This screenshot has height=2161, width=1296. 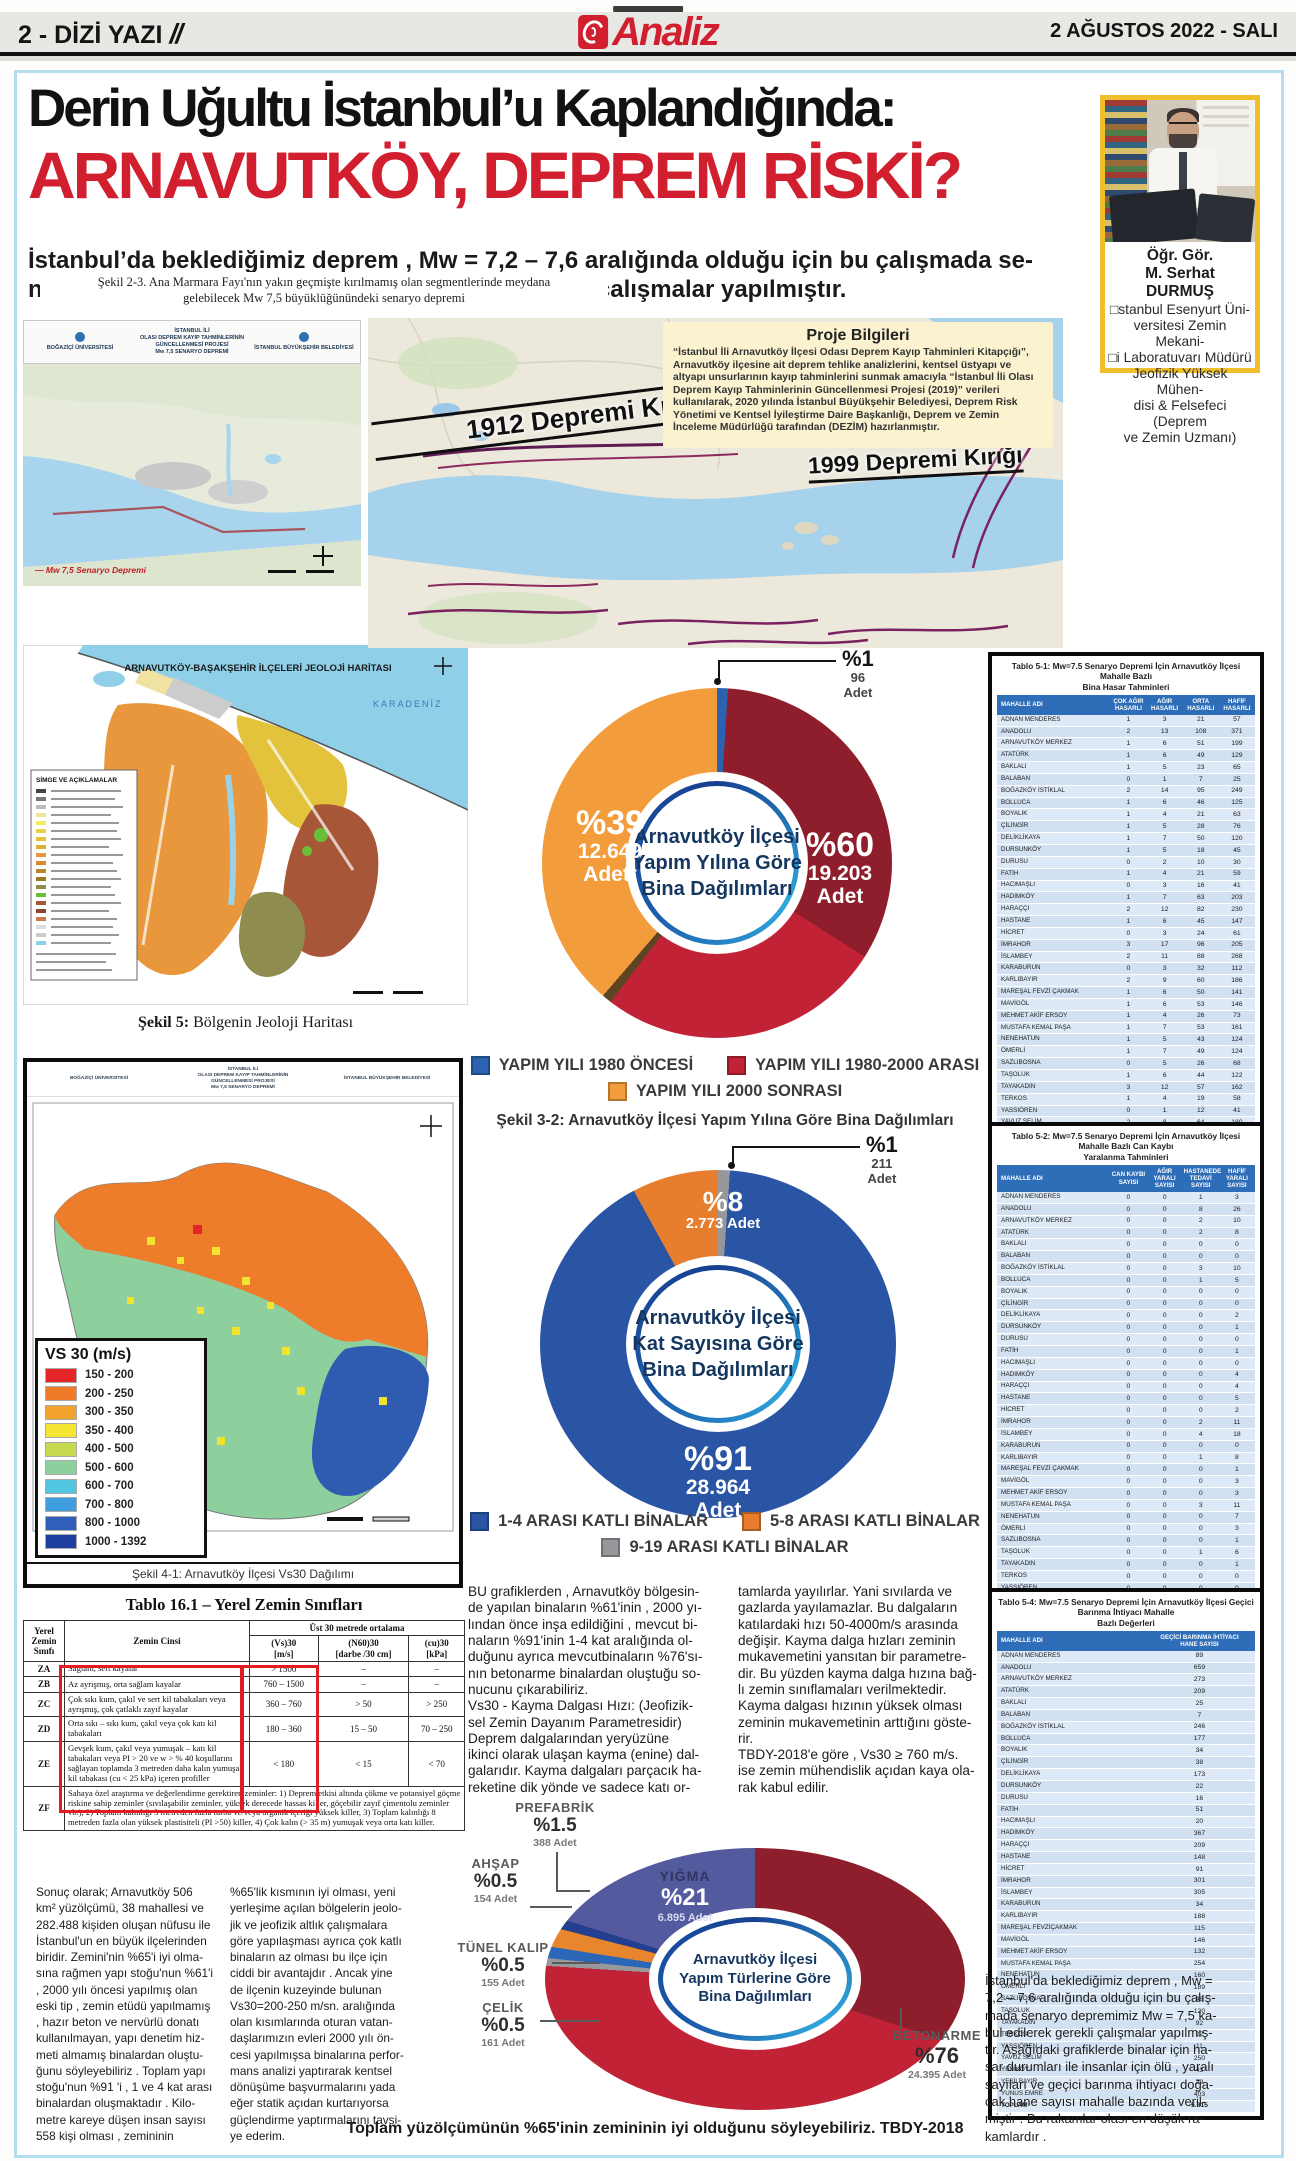 What do you see at coordinates (175, 33) in the screenshot?
I see `slashes-mark: //` at bounding box center [175, 33].